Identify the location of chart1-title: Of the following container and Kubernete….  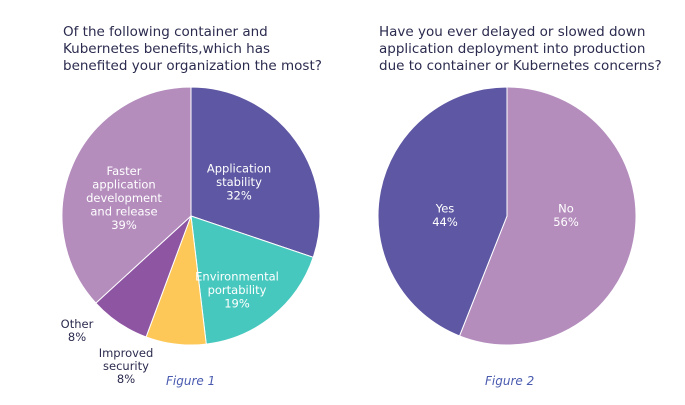
(192, 49).